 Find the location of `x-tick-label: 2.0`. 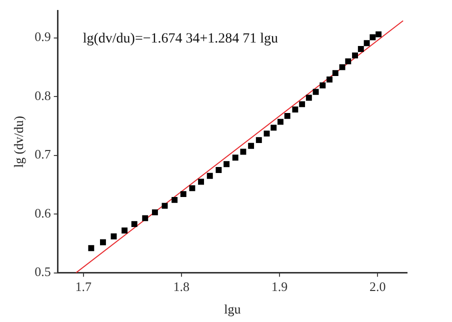

x-tick-label: 2.0 is located at coordinates (377, 286).